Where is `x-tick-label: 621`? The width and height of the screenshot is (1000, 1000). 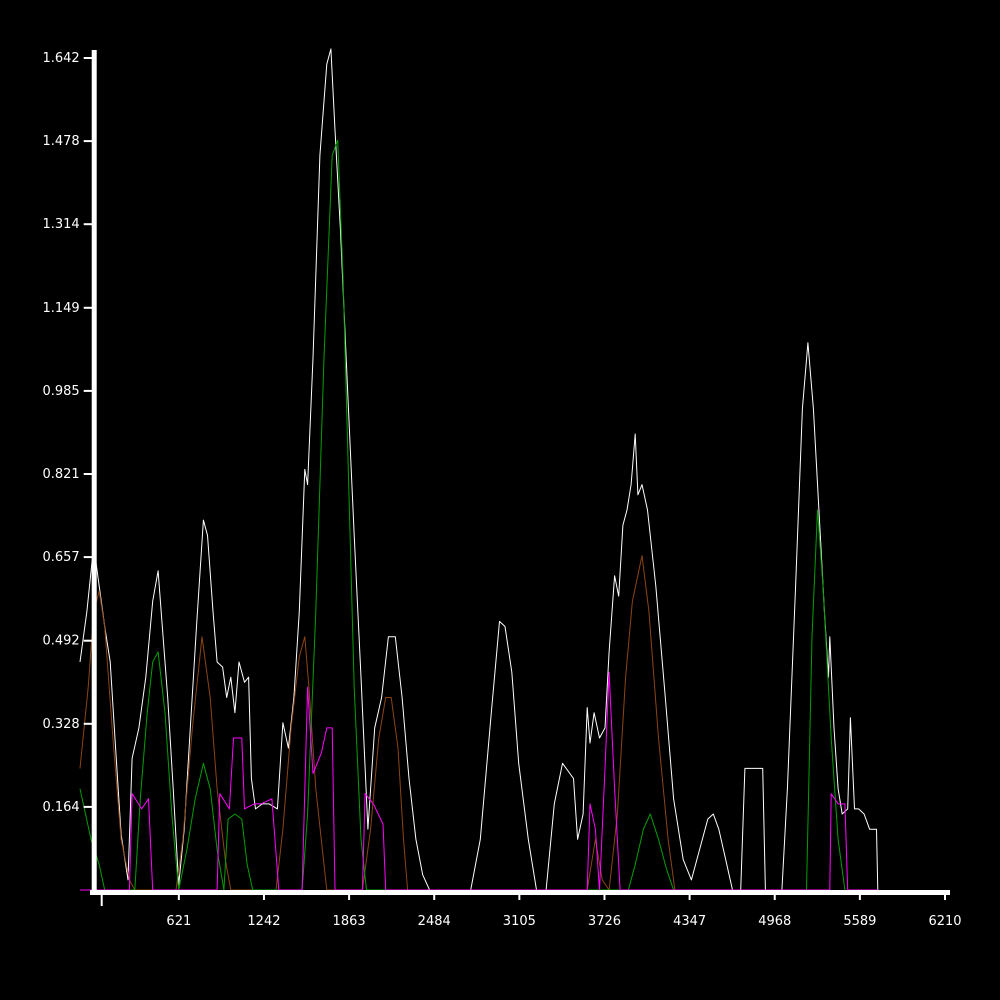 x-tick-label: 621 is located at coordinates (178, 921).